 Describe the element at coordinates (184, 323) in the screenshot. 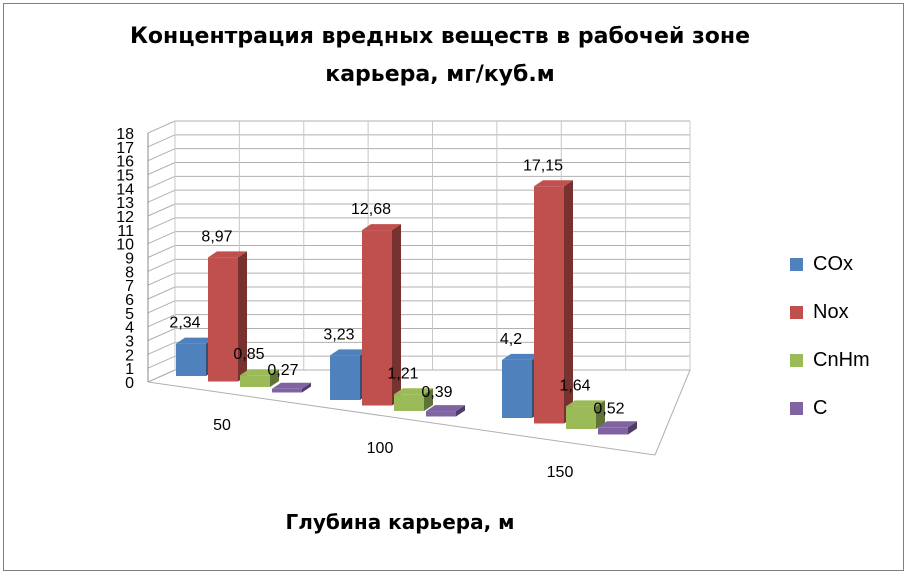

I see `data-label-cox: 2,34` at that location.